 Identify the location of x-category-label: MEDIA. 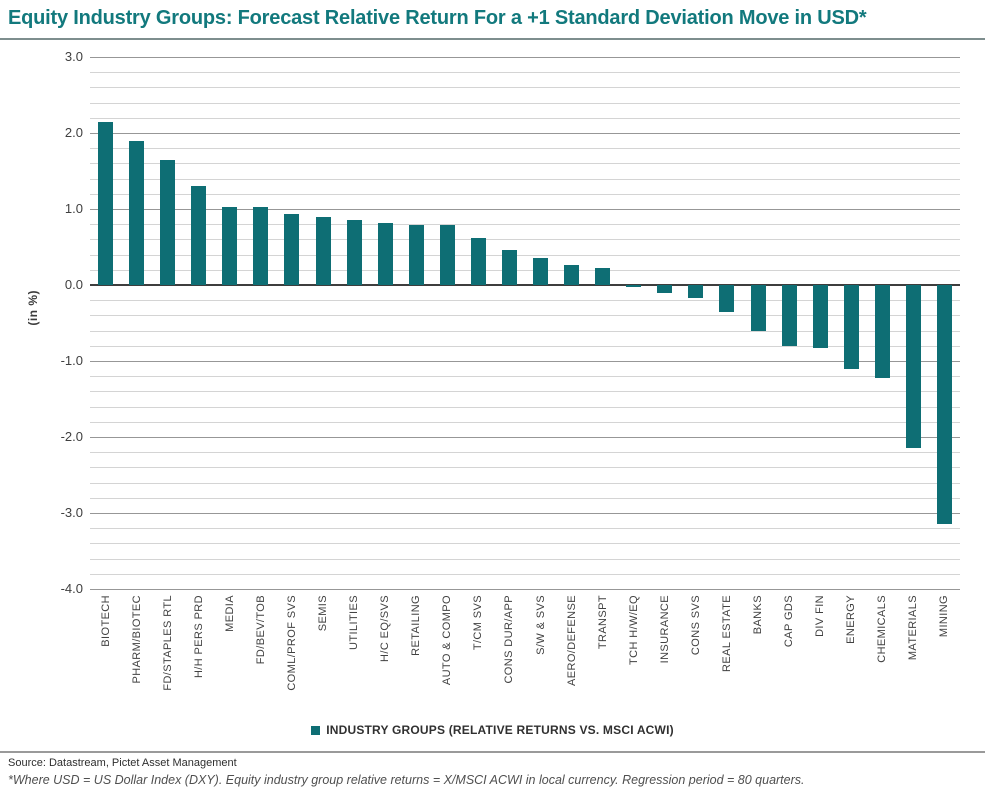
(229, 613).